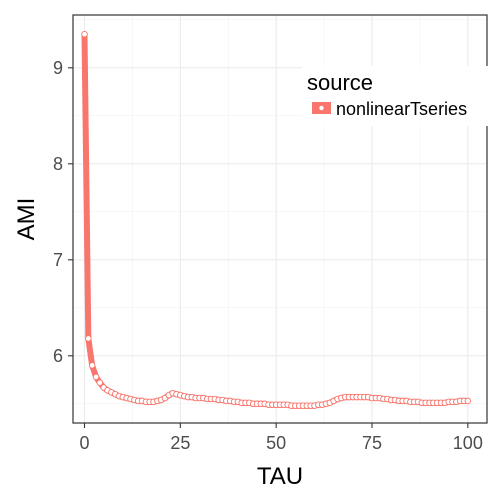  Describe the element at coordinates (280, 476) in the screenshot. I see `x-axis-title: TAU` at that location.